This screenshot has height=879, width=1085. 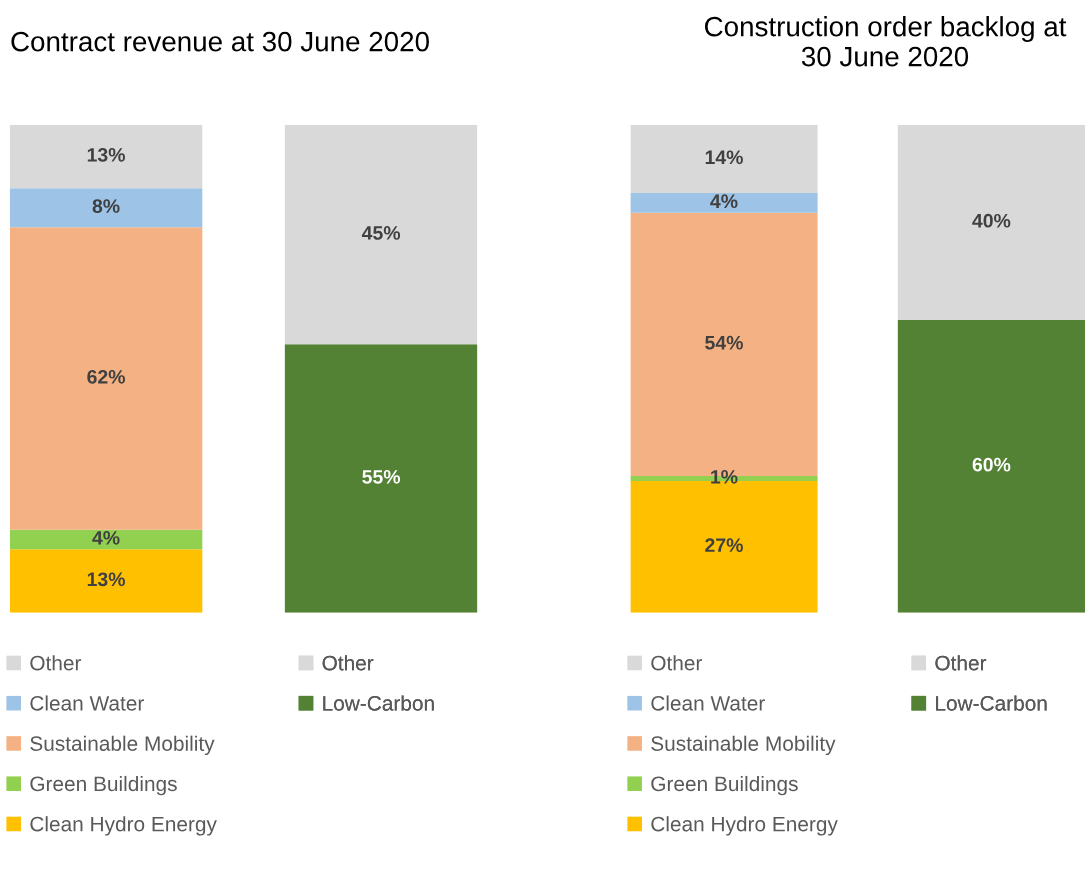 What do you see at coordinates (991, 220) in the screenshot?
I see `data-label: 40%` at bounding box center [991, 220].